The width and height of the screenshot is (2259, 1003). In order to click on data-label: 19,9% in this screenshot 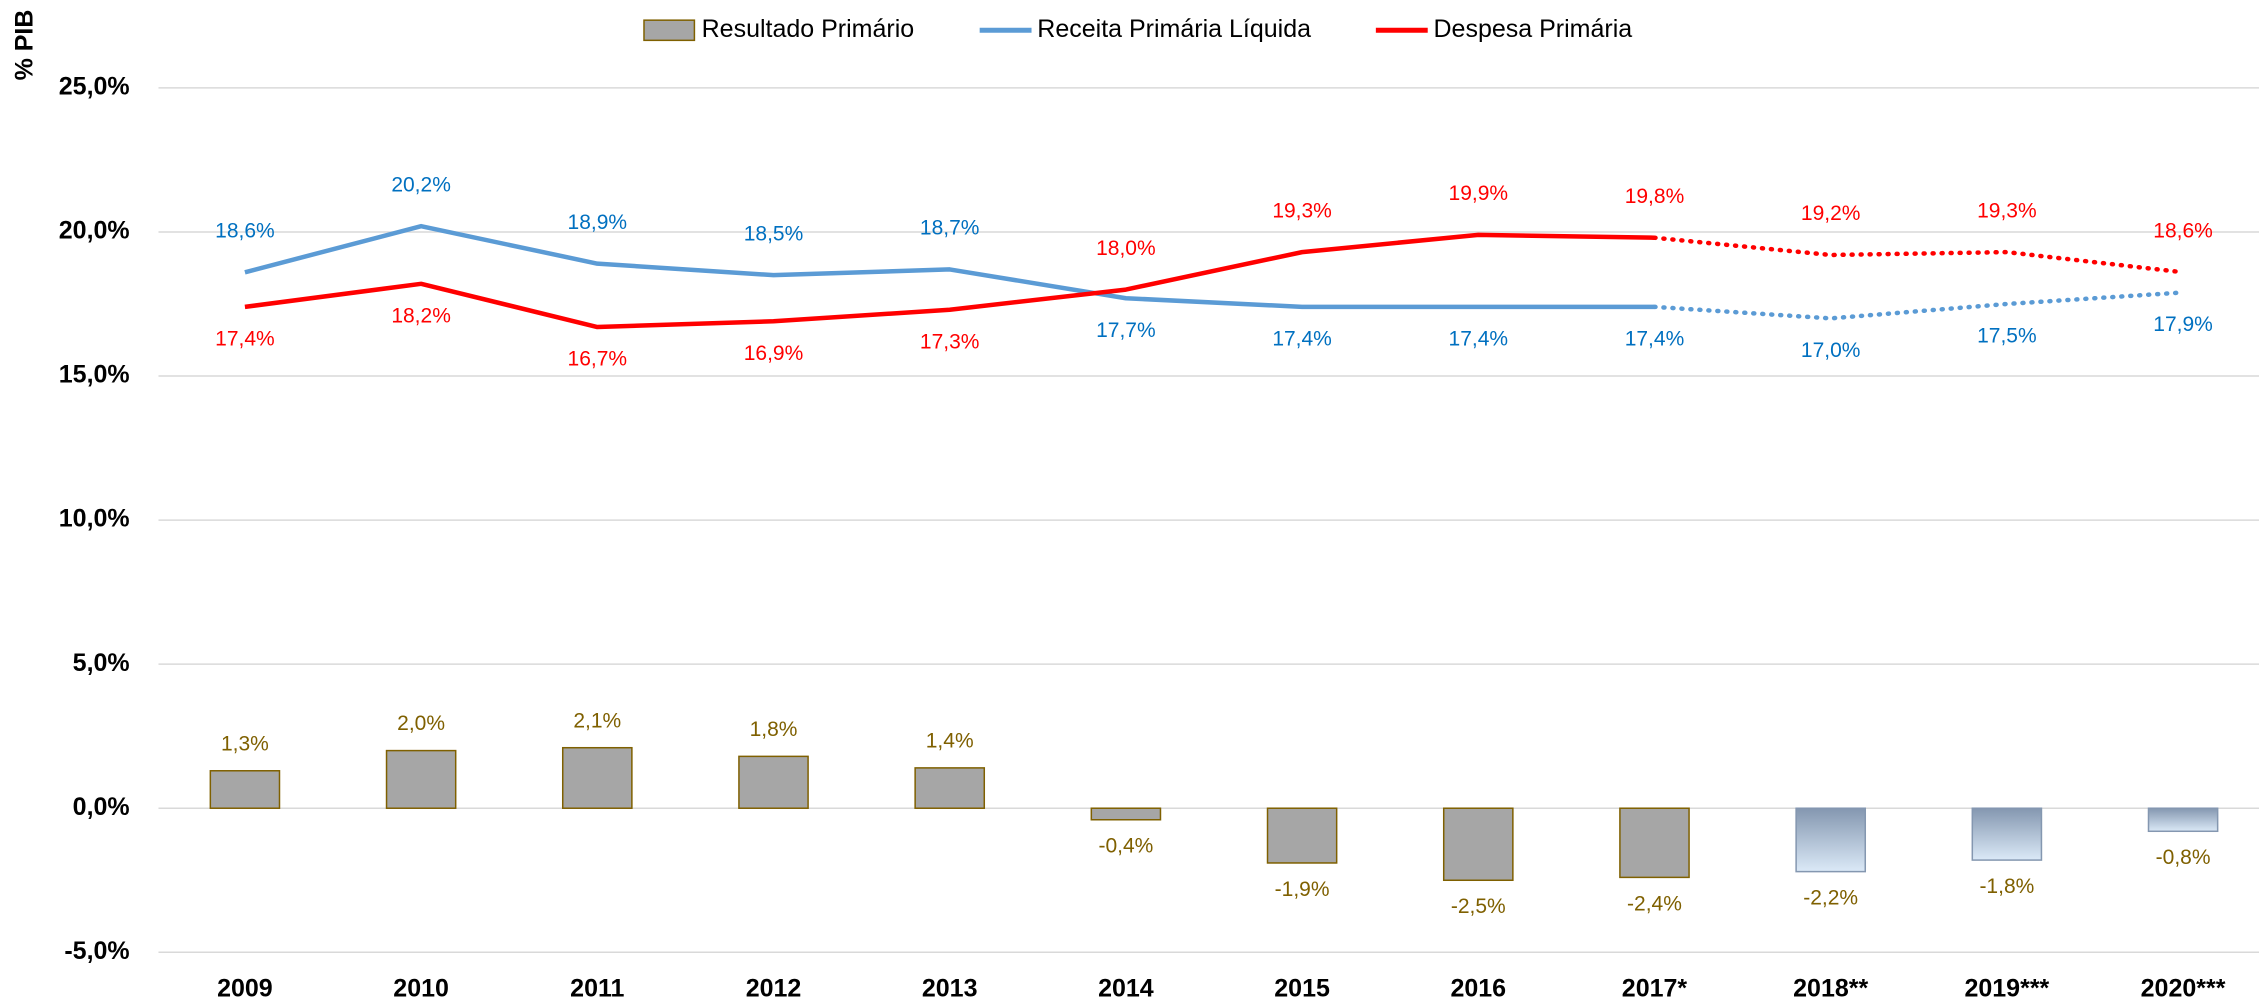, I will do `click(1479, 193)`.